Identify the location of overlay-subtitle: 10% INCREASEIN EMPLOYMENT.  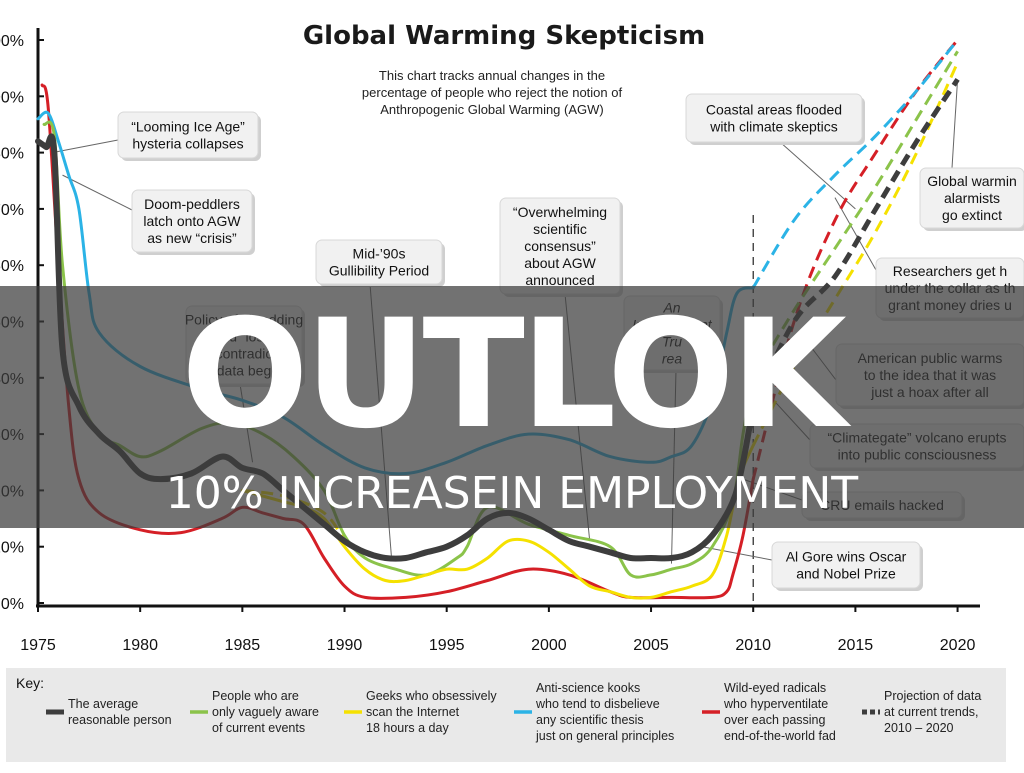
(512, 493).